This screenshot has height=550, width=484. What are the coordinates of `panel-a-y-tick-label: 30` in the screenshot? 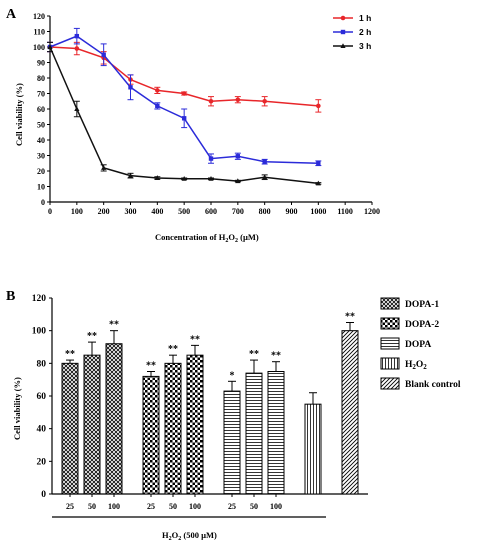 It's located at (41, 156).